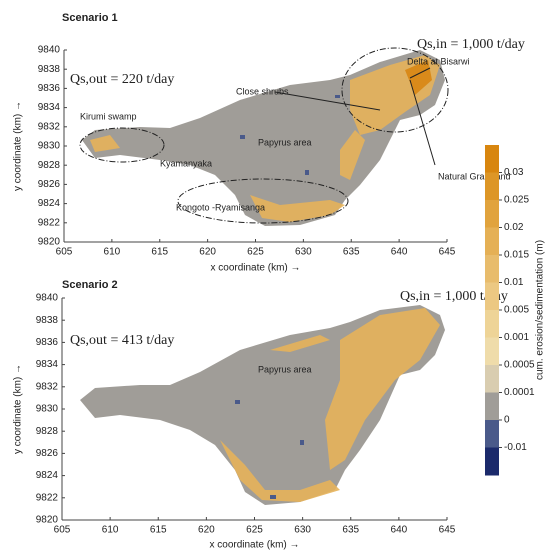 This screenshot has height=550, width=555. Describe the element at coordinates (122, 79) in the screenshot. I see `annotation: Qs,out = 220 t/day` at that location.